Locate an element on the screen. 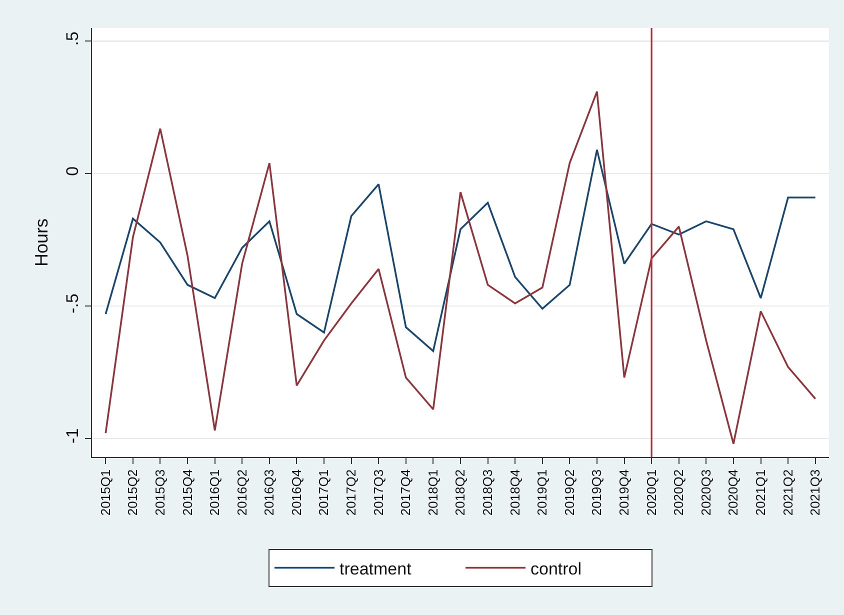  y-tick-label: 0 is located at coordinates (72, 171).